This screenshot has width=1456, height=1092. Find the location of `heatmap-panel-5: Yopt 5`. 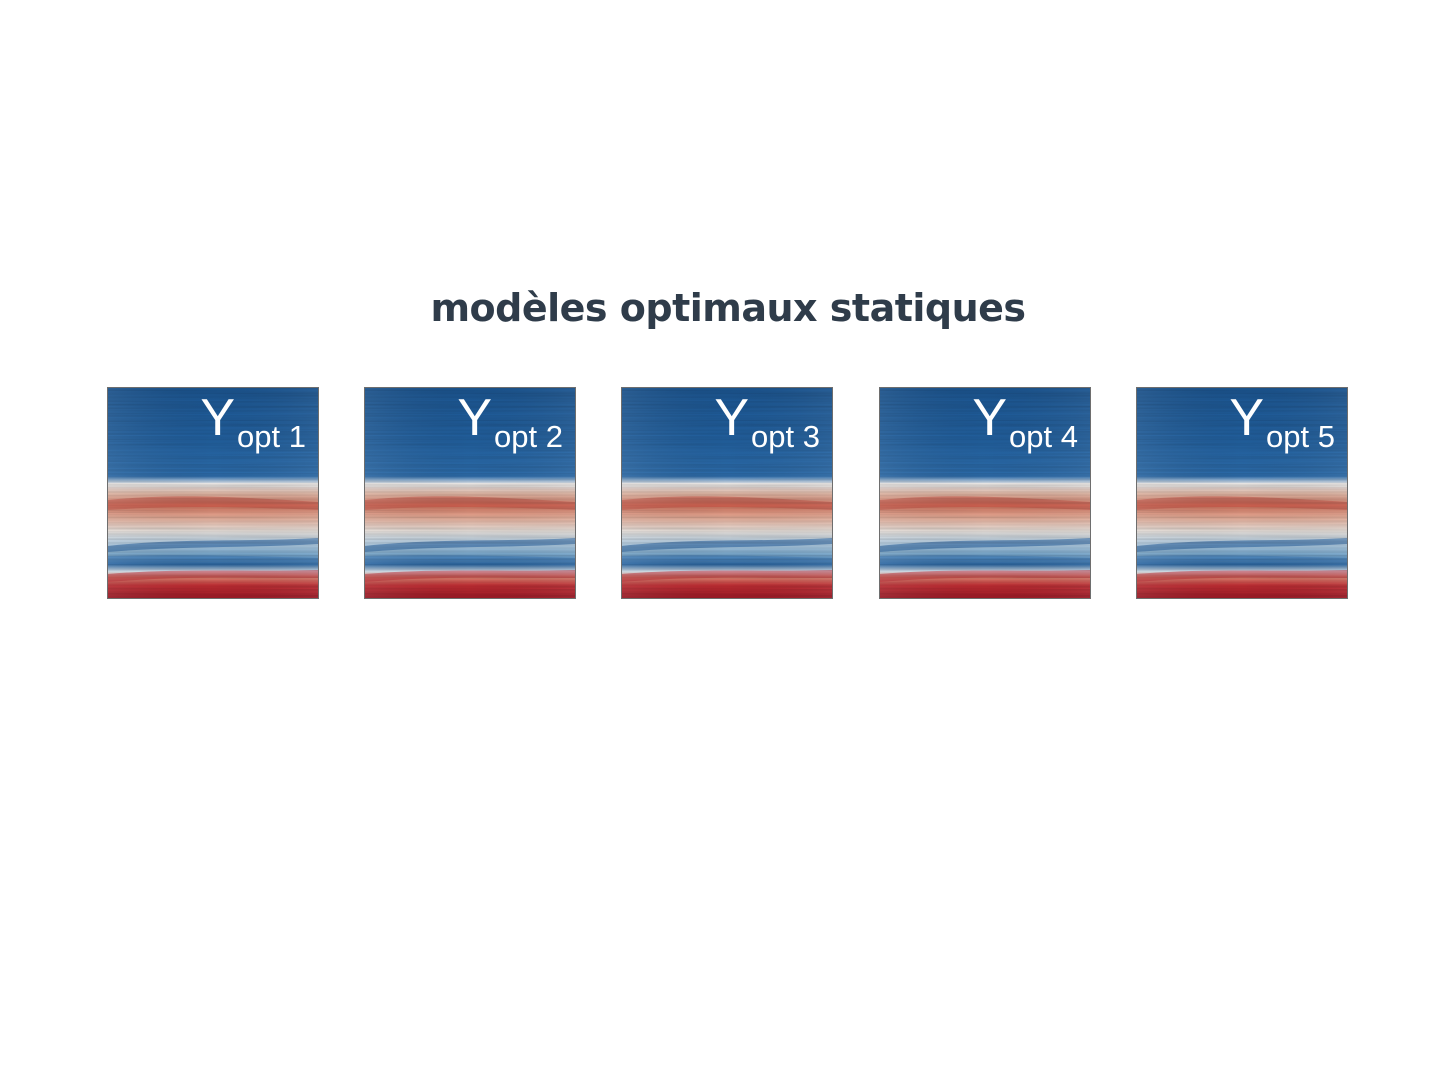

heatmap-panel-5: Yopt 5 is located at coordinates (1242, 493).